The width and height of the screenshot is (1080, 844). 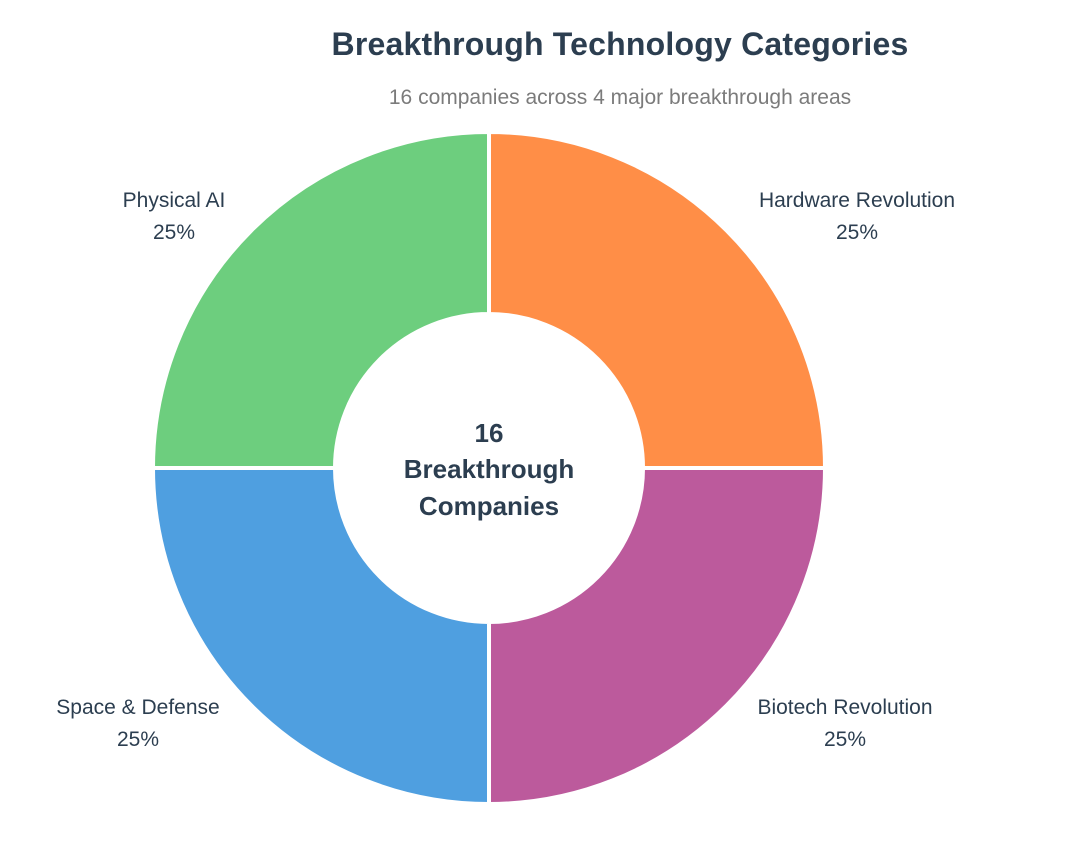 What do you see at coordinates (857, 200) in the screenshot?
I see `slice-label: Hardware Revolution` at bounding box center [857, 200].